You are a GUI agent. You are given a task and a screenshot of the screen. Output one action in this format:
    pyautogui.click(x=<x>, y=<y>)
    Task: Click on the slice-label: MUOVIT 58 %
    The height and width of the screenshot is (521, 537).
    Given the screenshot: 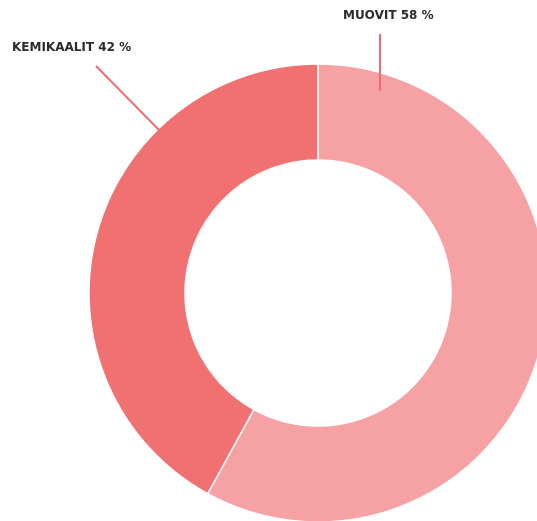 What is the action you would take?
    pyautogui.click(x=388, y=15)
    